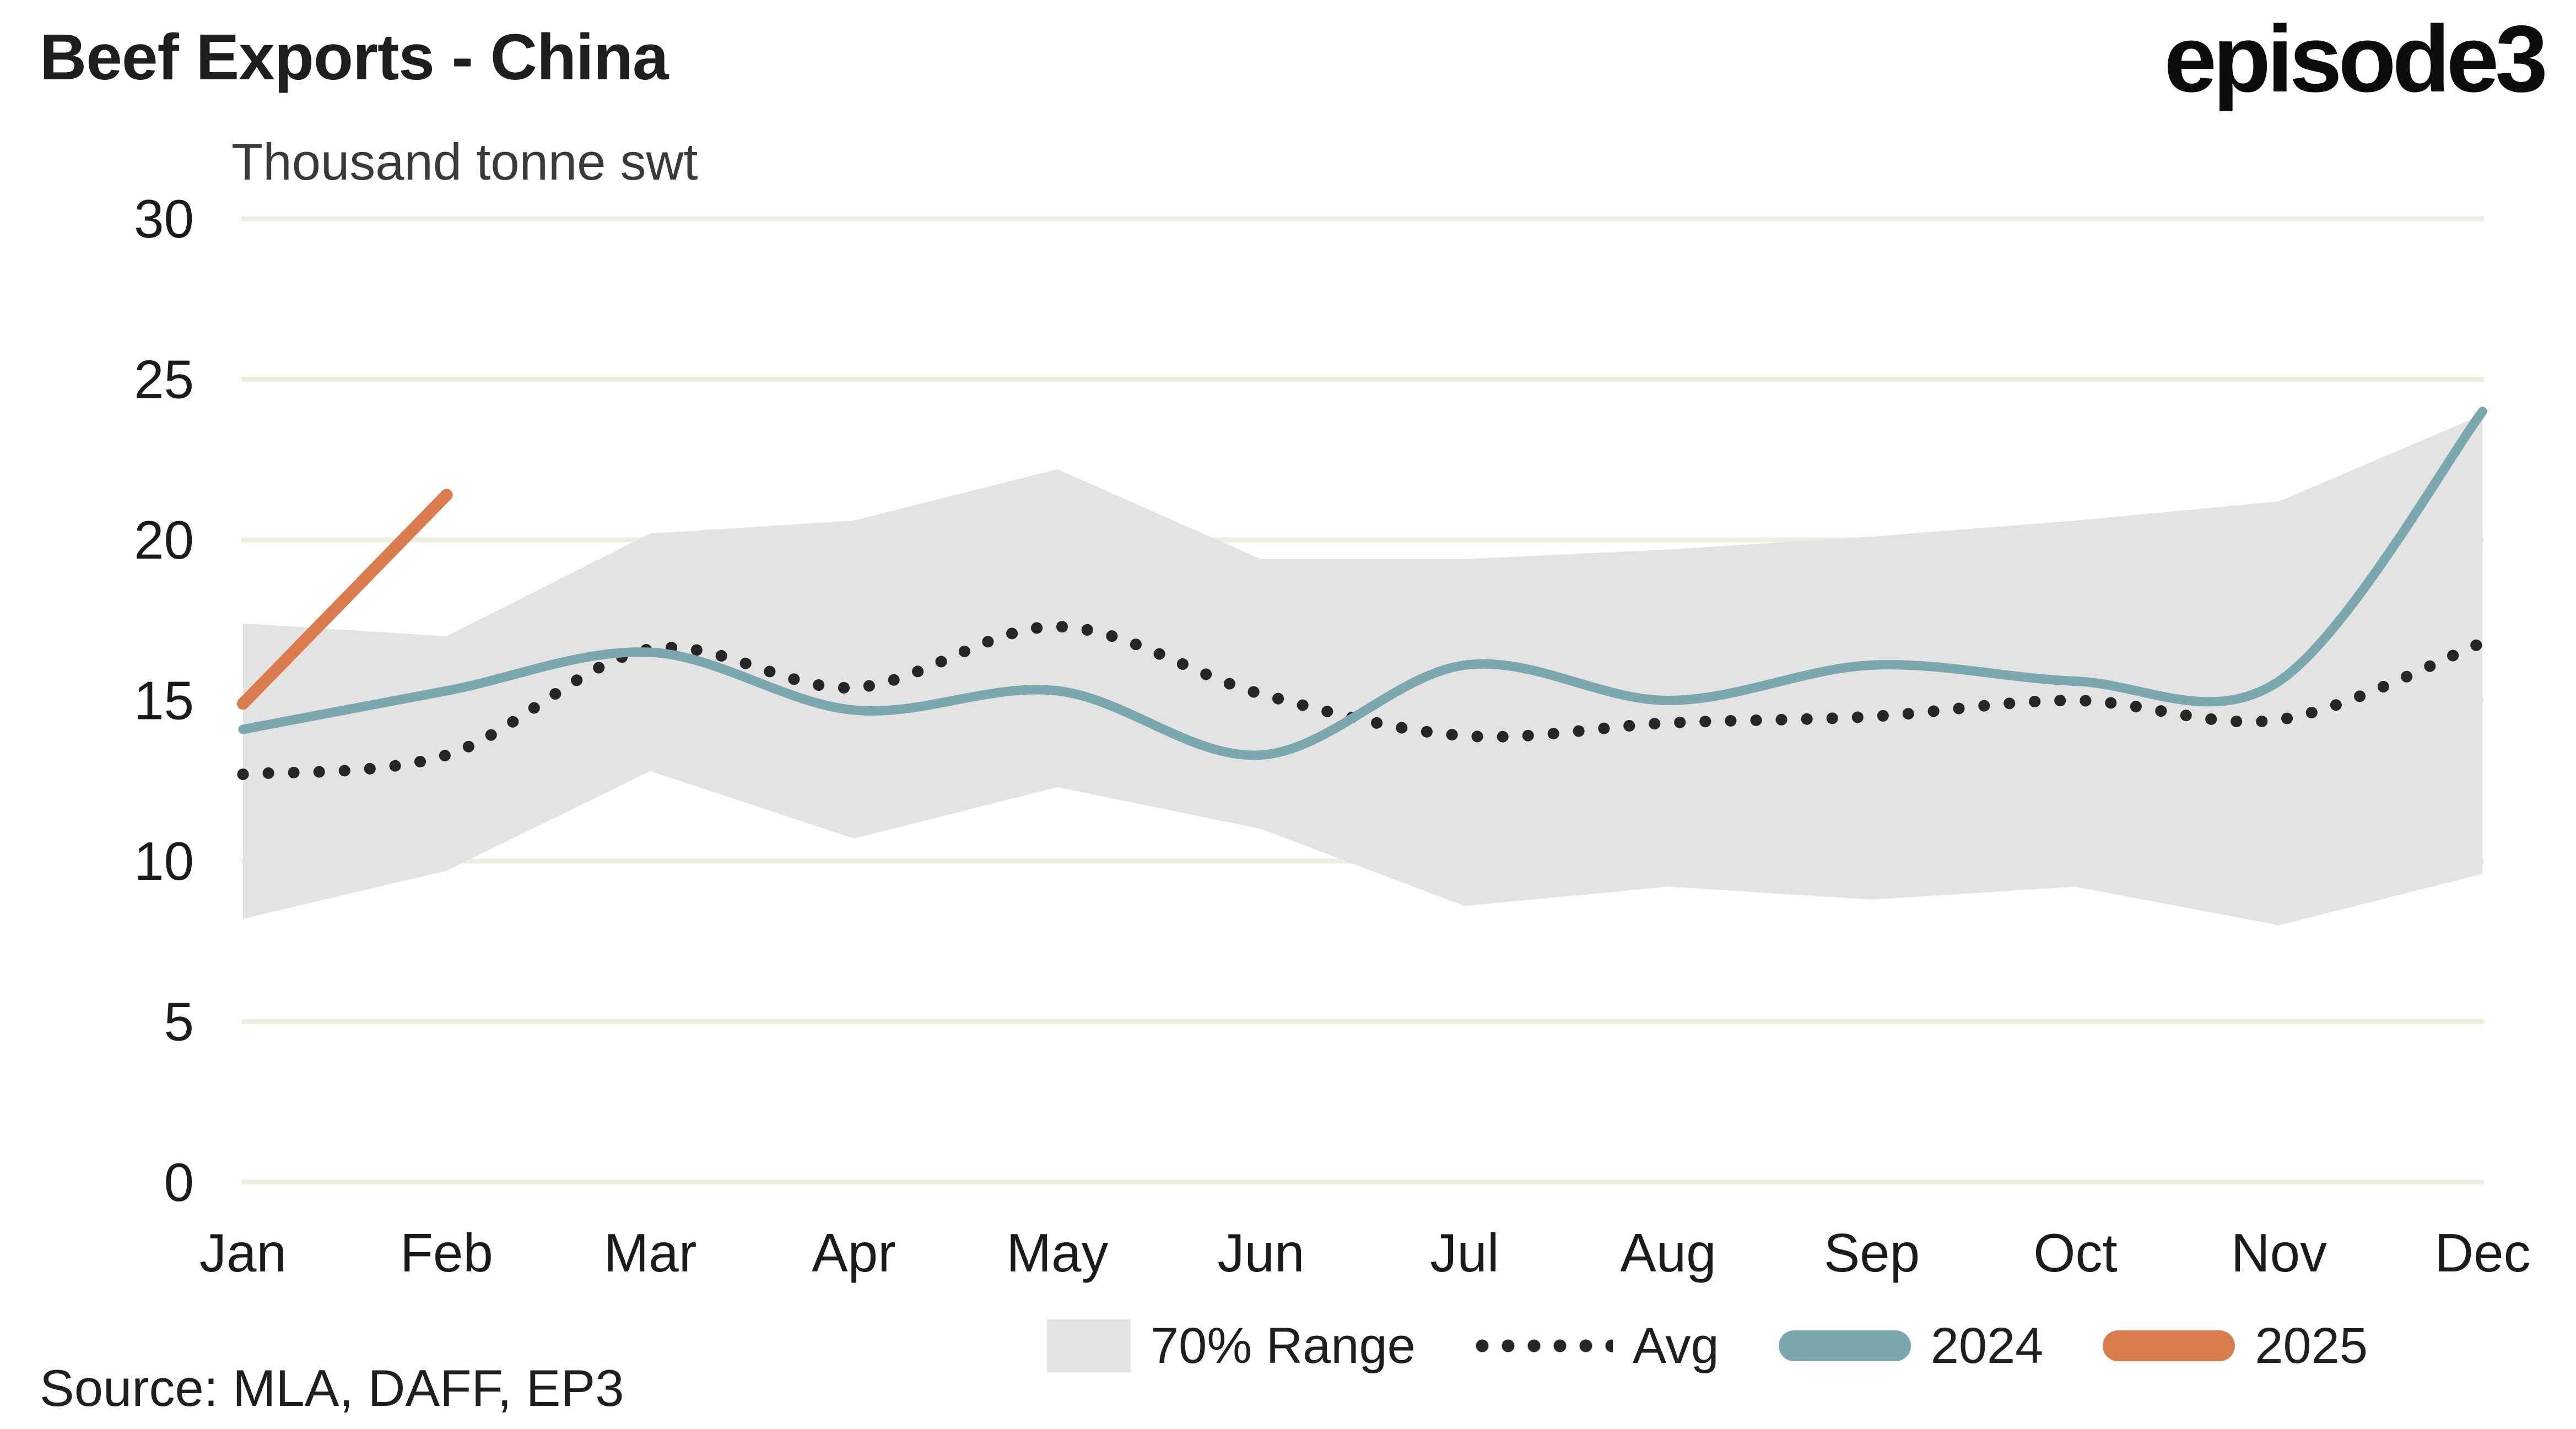 Image resolution: width=2576 pixels, height=1429 pixels. Describe the element at coordinates (2235, 1346) in the screenshot. I see `legend-item-2025: 2025` at that location.